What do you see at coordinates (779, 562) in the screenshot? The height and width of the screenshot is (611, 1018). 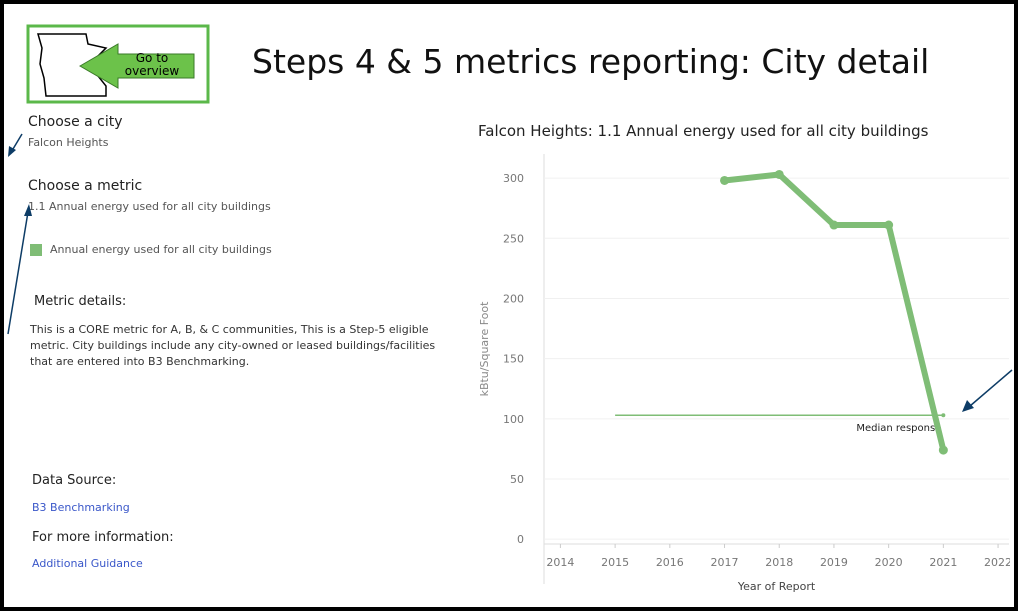 I see `x-tick-label: 2018` at bounding box center [779, 562].